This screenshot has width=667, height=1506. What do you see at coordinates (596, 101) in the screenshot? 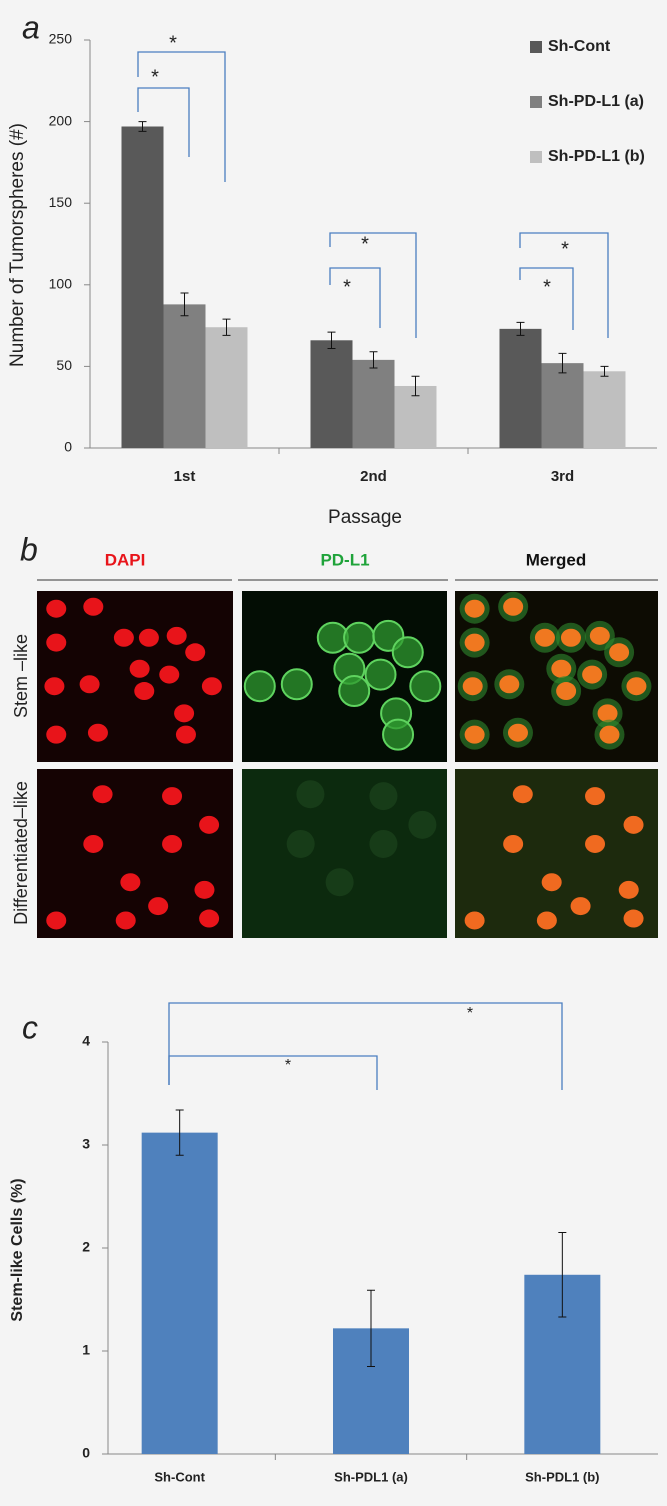
I see `legend-label: Sh-PD-L1 (a)` at bounding box center [596, 101].